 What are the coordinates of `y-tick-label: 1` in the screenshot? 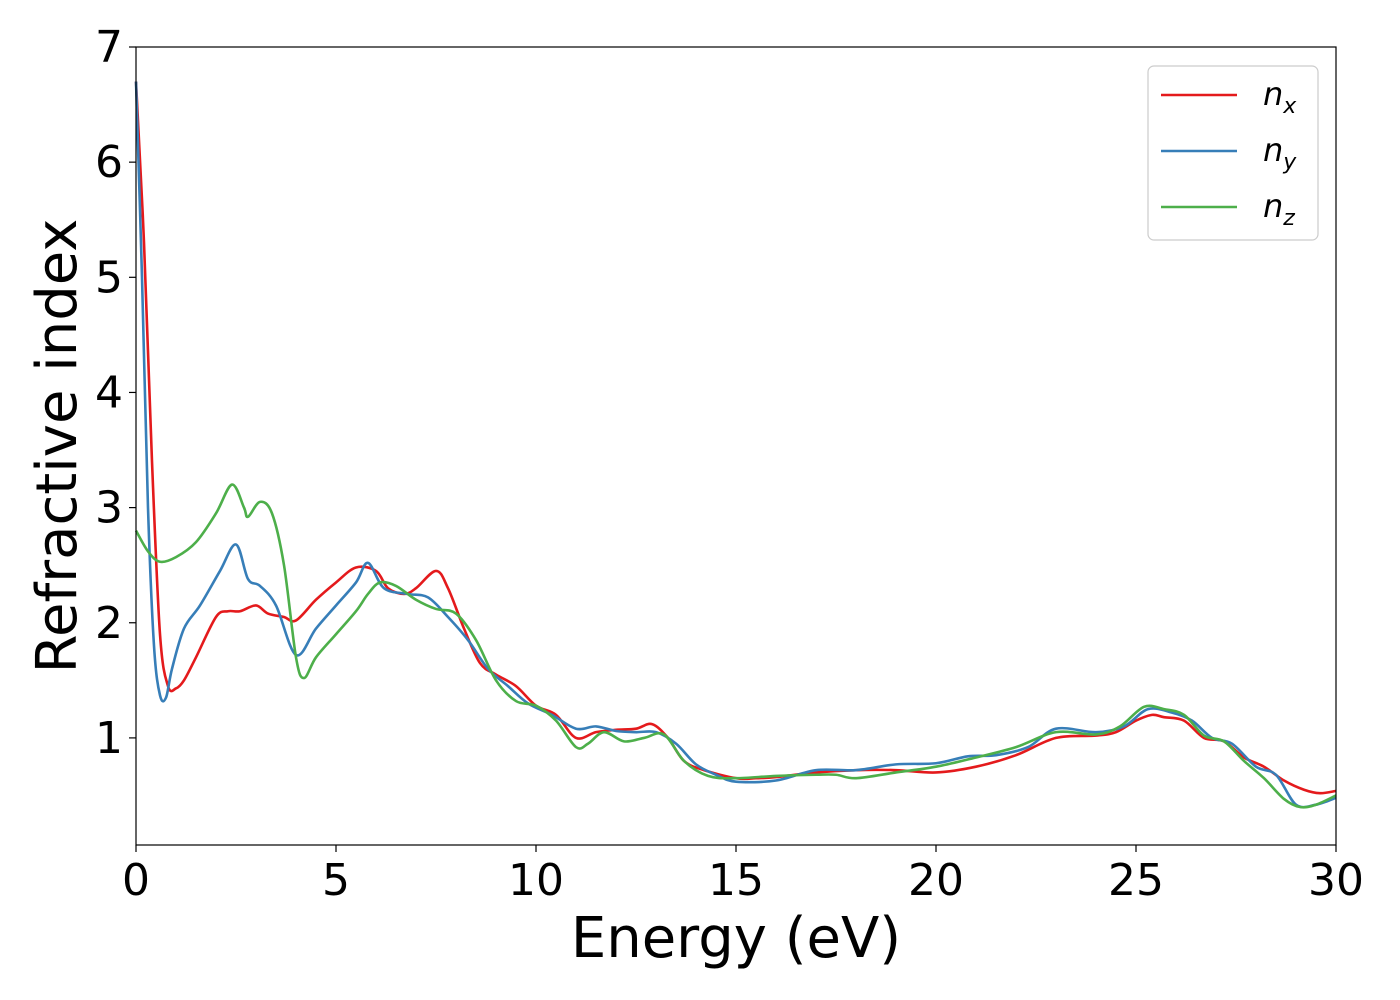 It's located at (109, 738).